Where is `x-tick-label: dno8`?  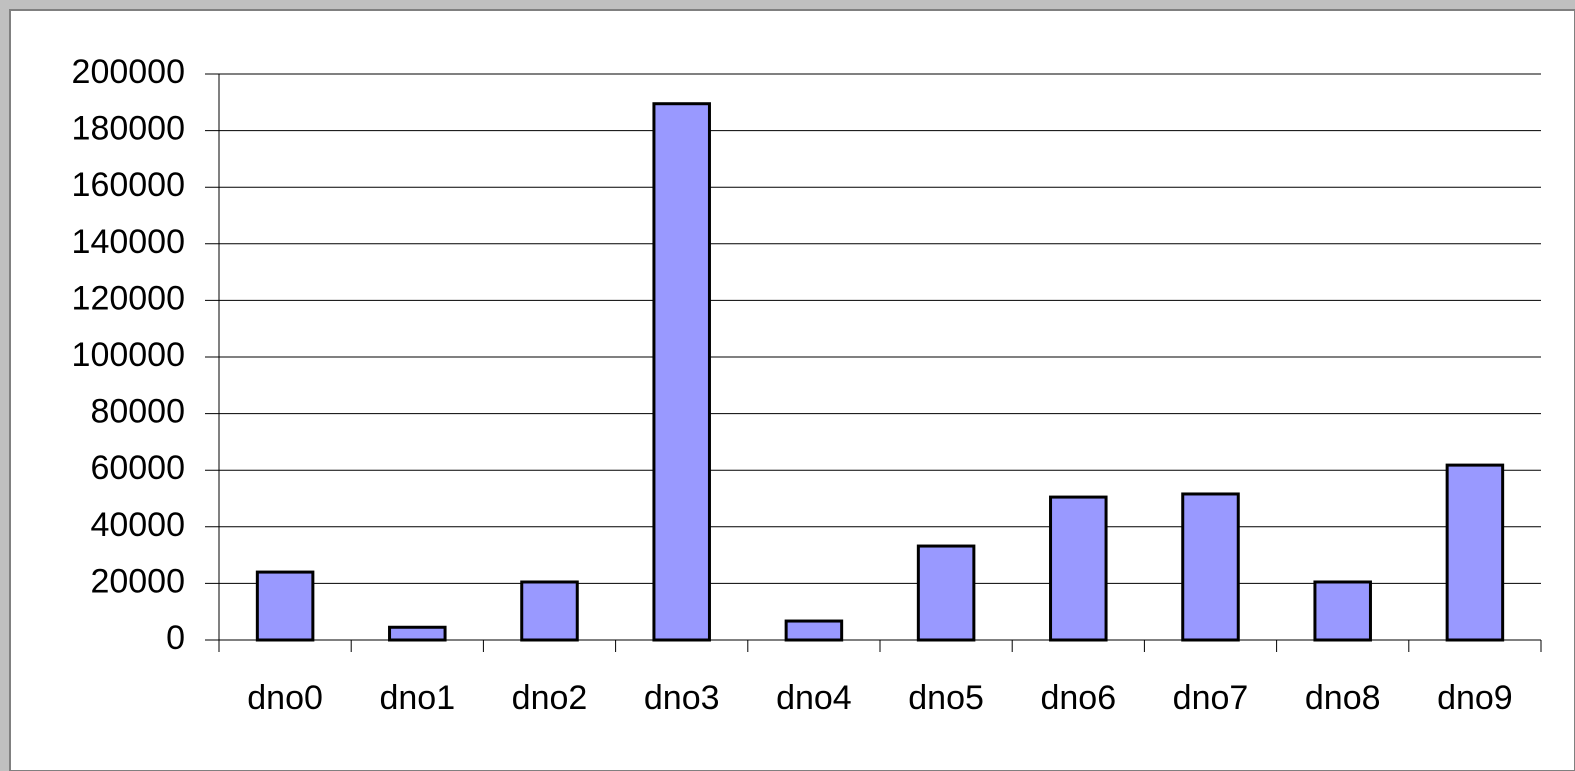
x-tick-label: dno8 is located at coordinates (1343, 698).